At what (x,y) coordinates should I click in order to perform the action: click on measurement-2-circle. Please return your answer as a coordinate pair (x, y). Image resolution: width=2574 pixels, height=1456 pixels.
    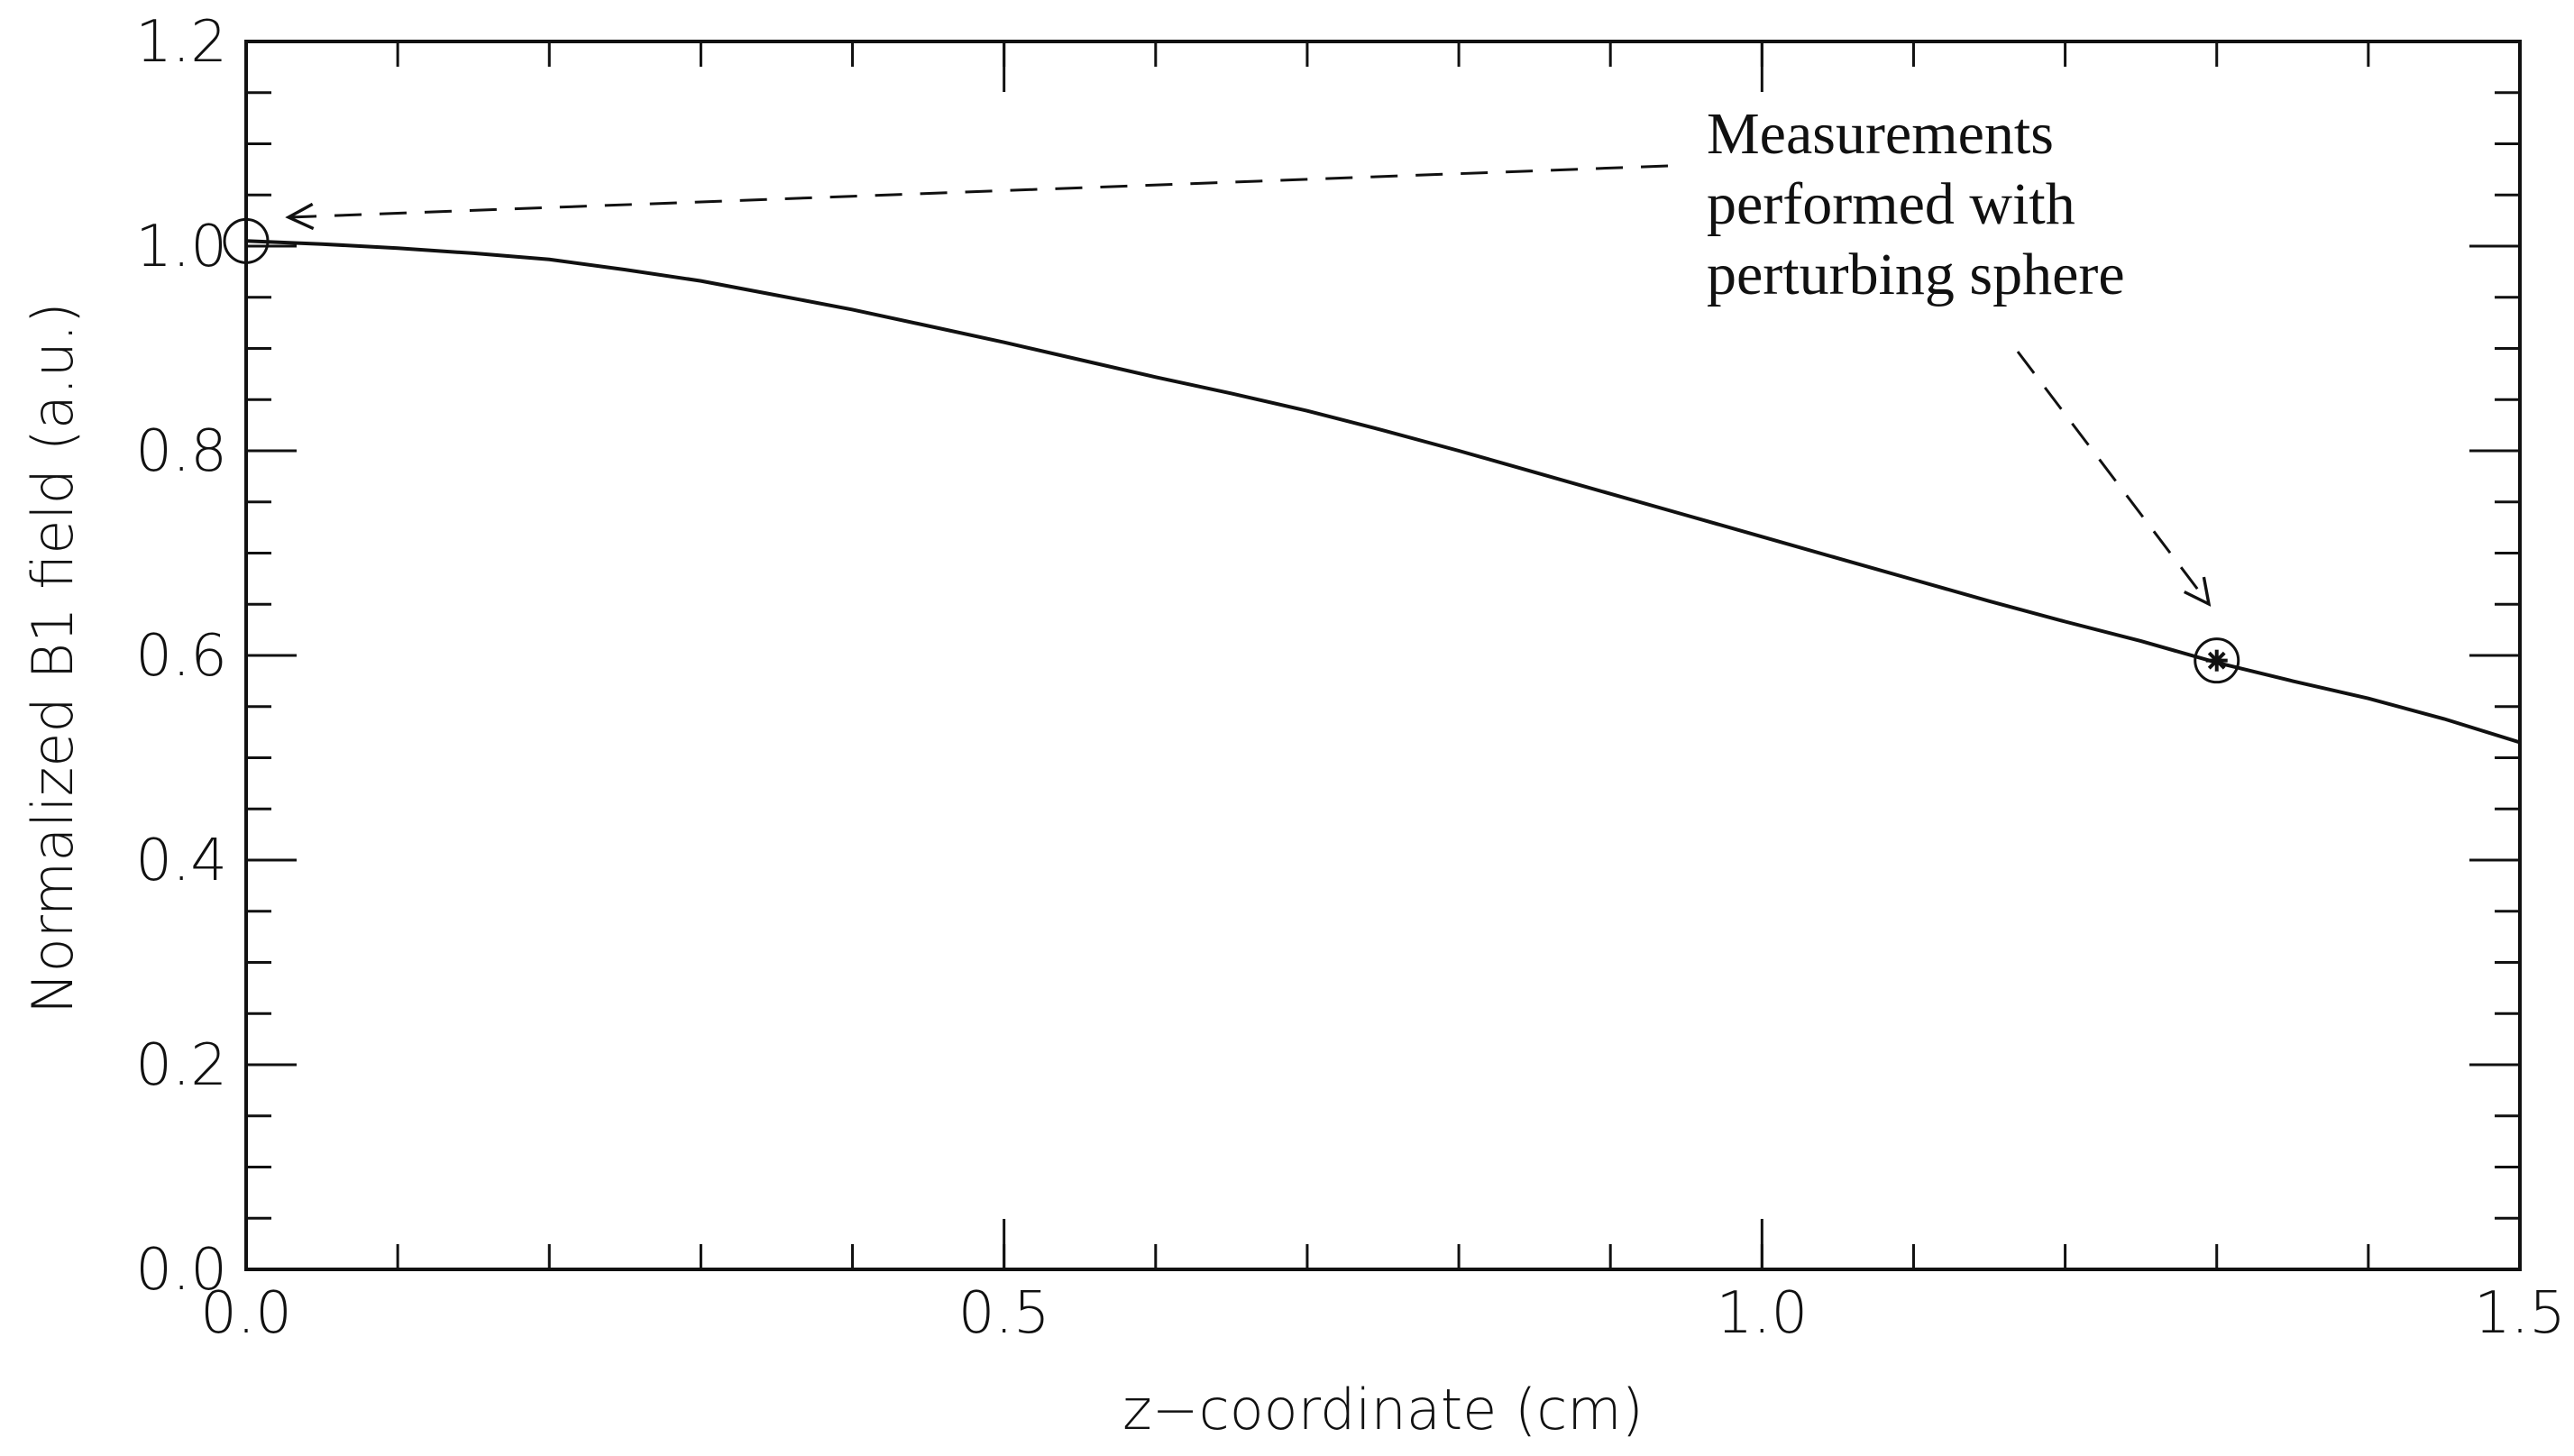
    Looking at the image, I should click on (2217, 661).